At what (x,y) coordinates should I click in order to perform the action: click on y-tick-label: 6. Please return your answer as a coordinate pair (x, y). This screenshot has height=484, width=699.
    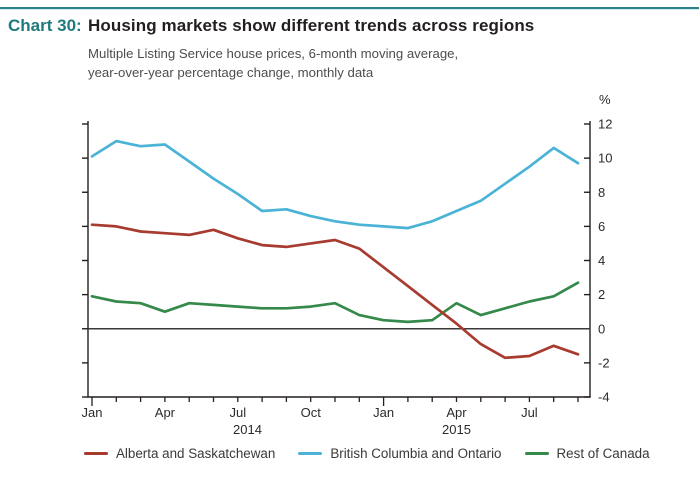
    Looking at the image, I should click on (601, 226).